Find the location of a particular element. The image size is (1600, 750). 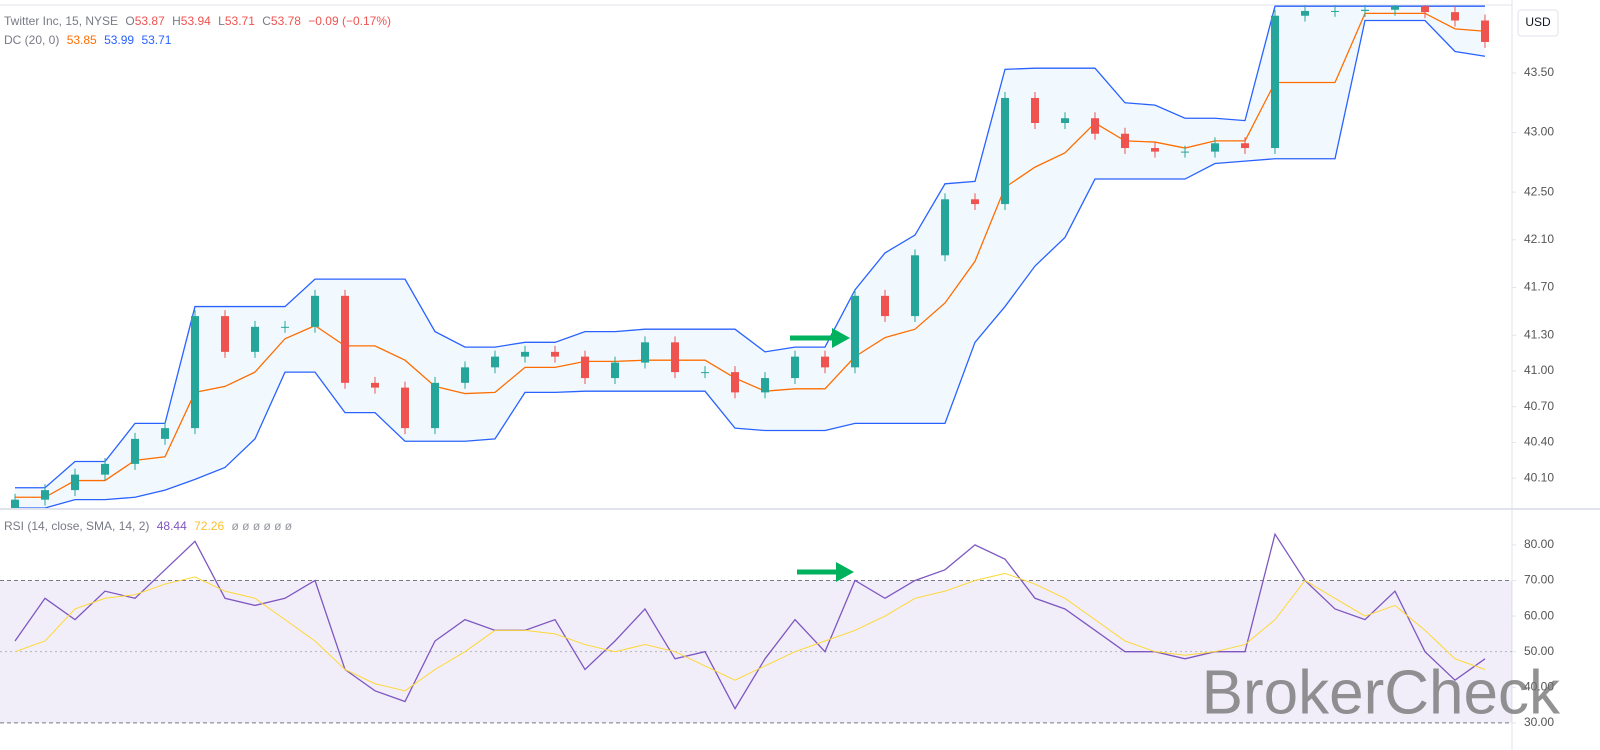

y-tick-label: 40.00 is located at coordinates (1539, 686).